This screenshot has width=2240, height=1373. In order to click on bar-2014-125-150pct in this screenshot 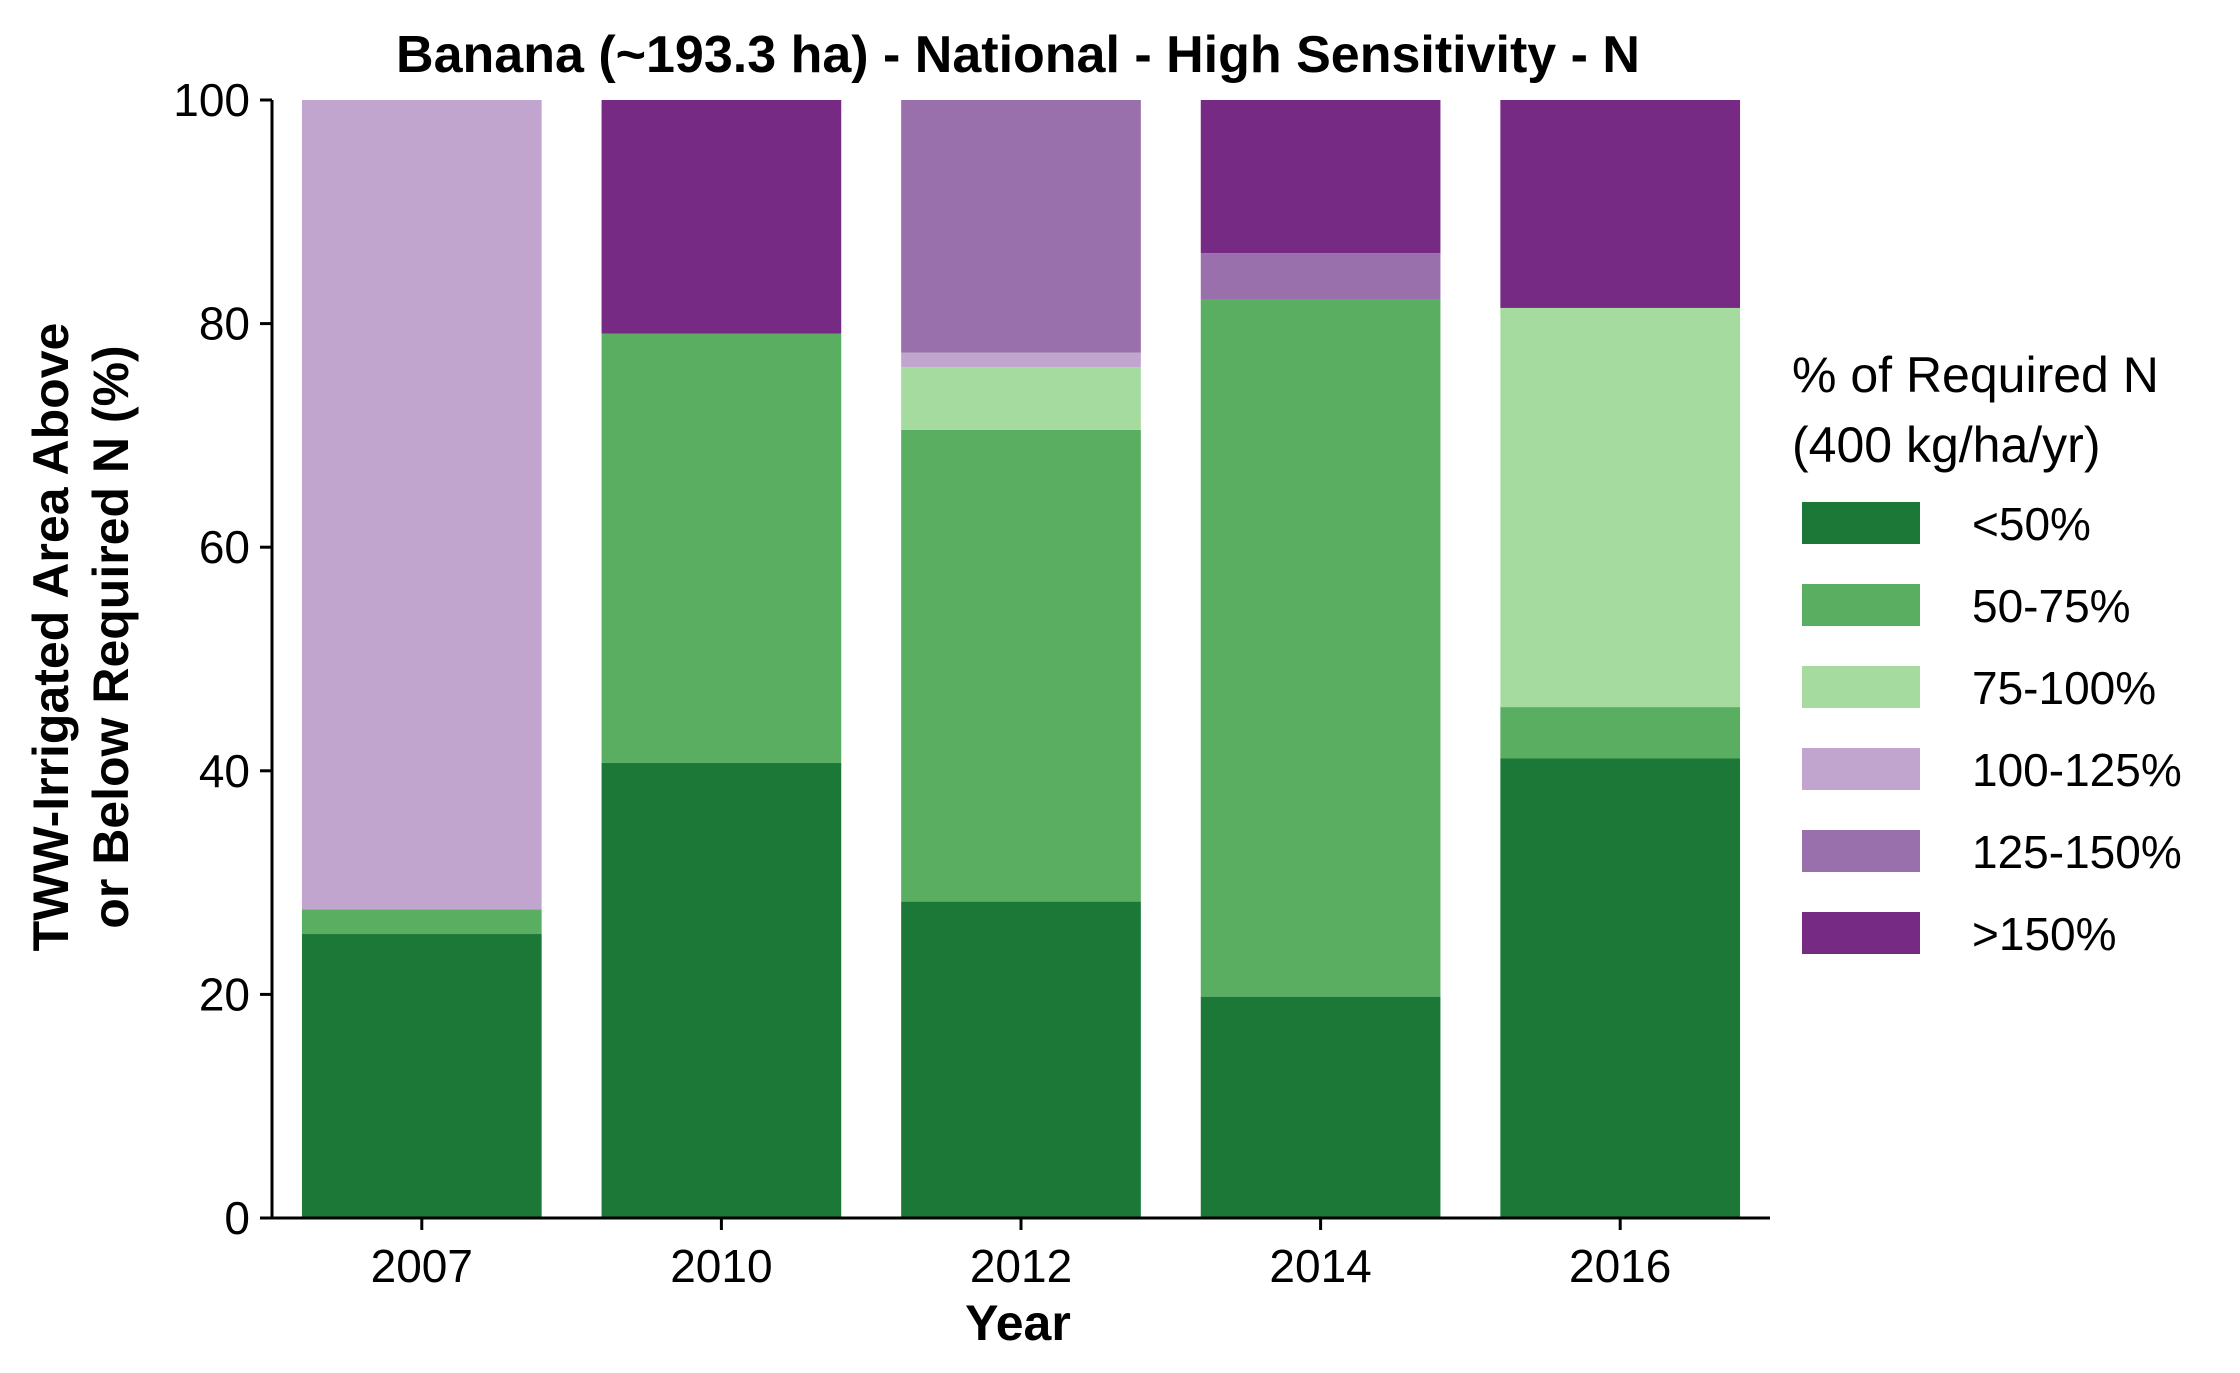, I will do `click(1320, 276)`.